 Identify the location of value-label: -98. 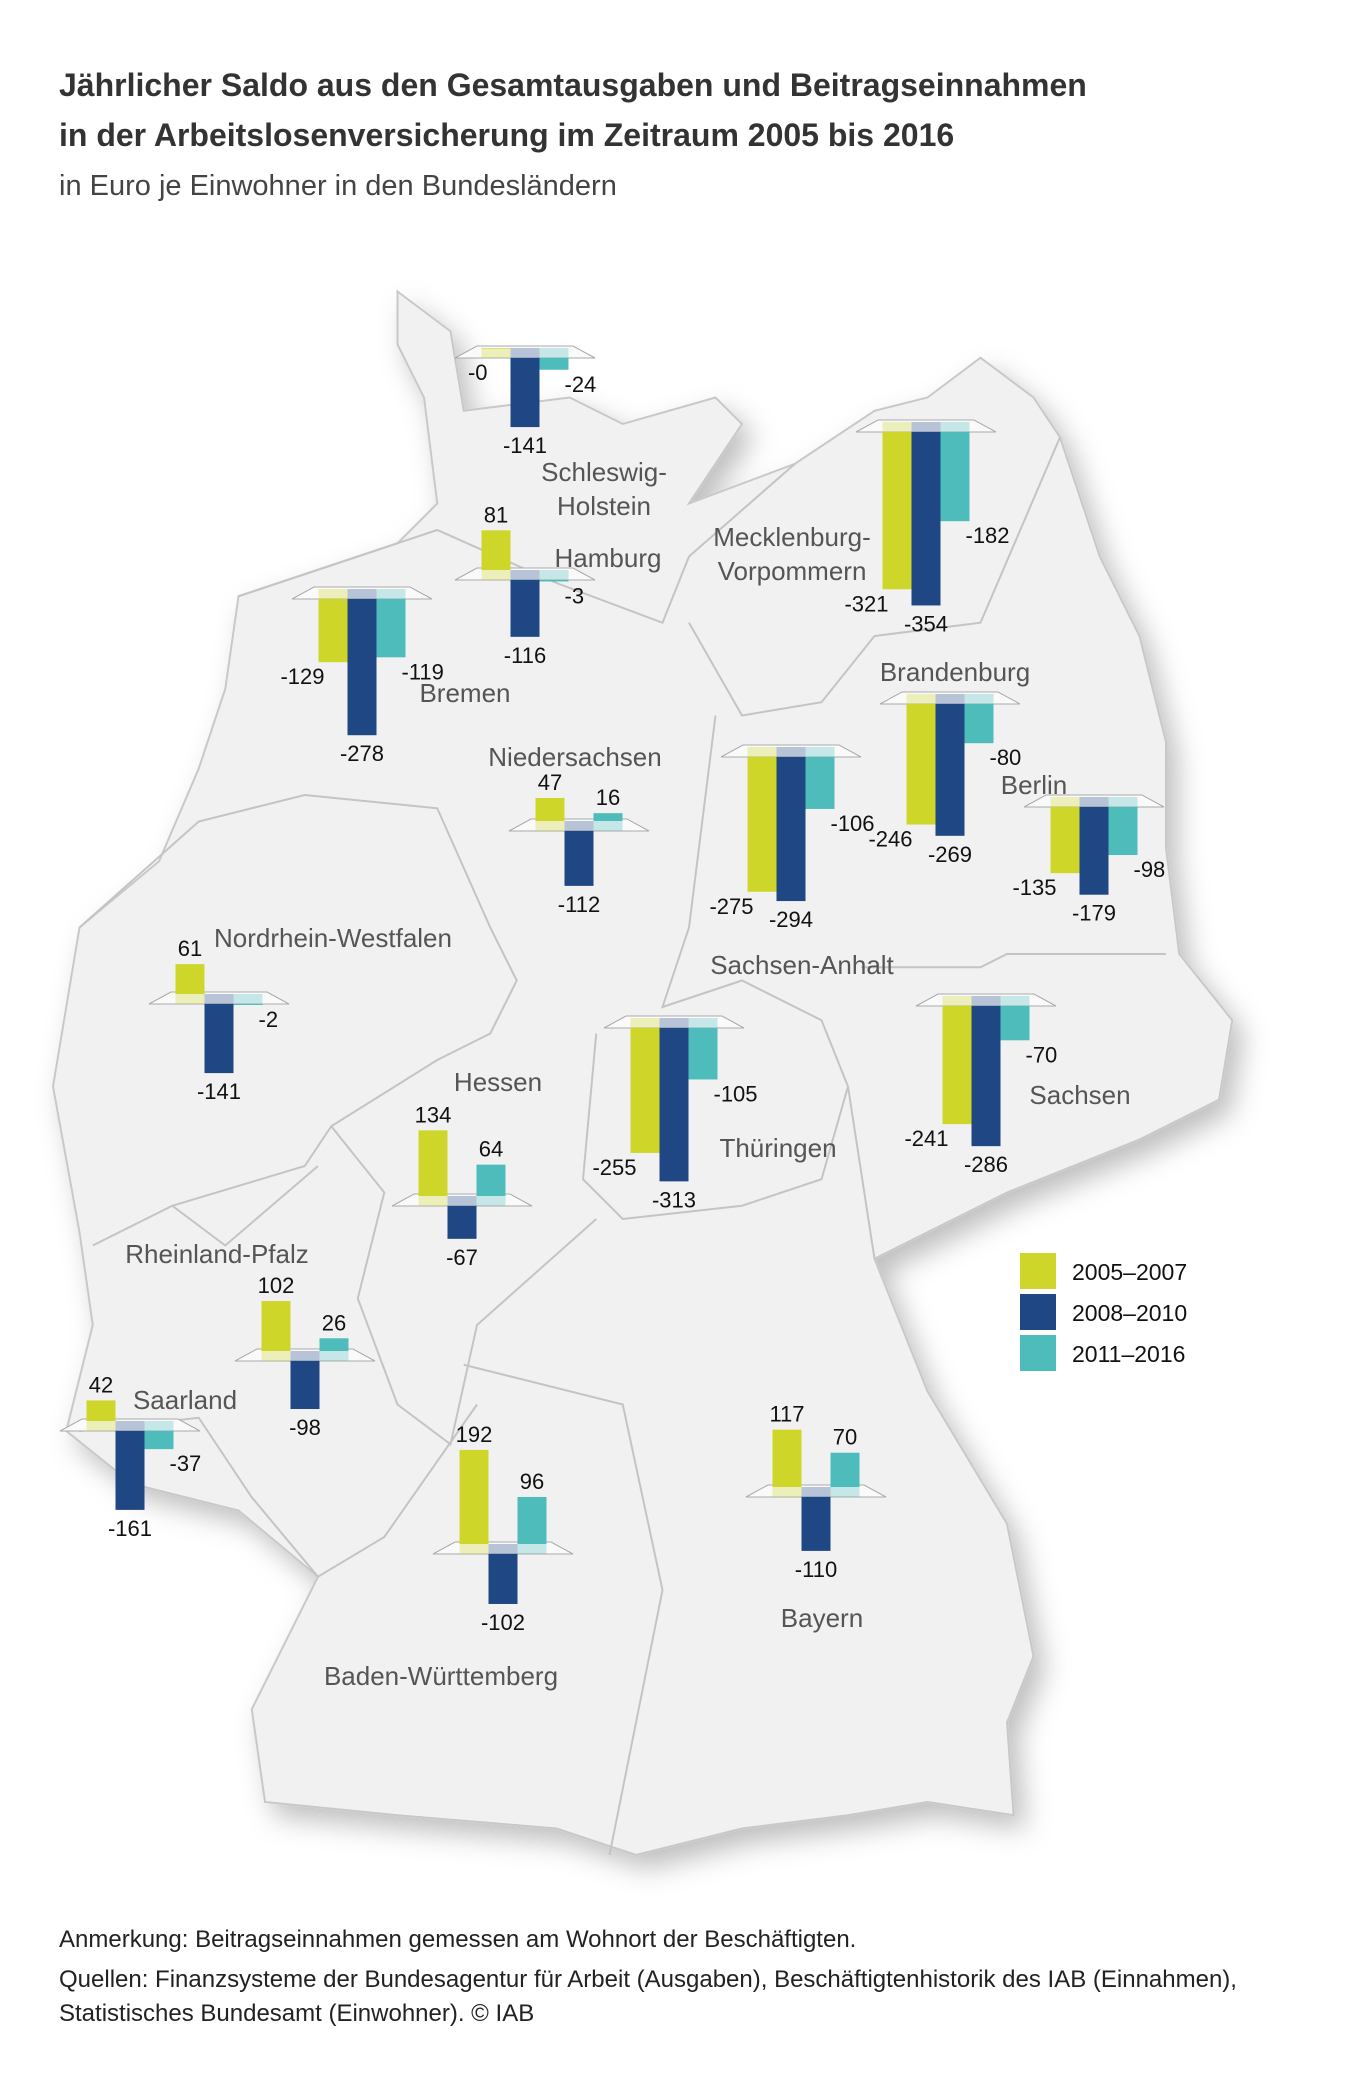
(305, 1427).